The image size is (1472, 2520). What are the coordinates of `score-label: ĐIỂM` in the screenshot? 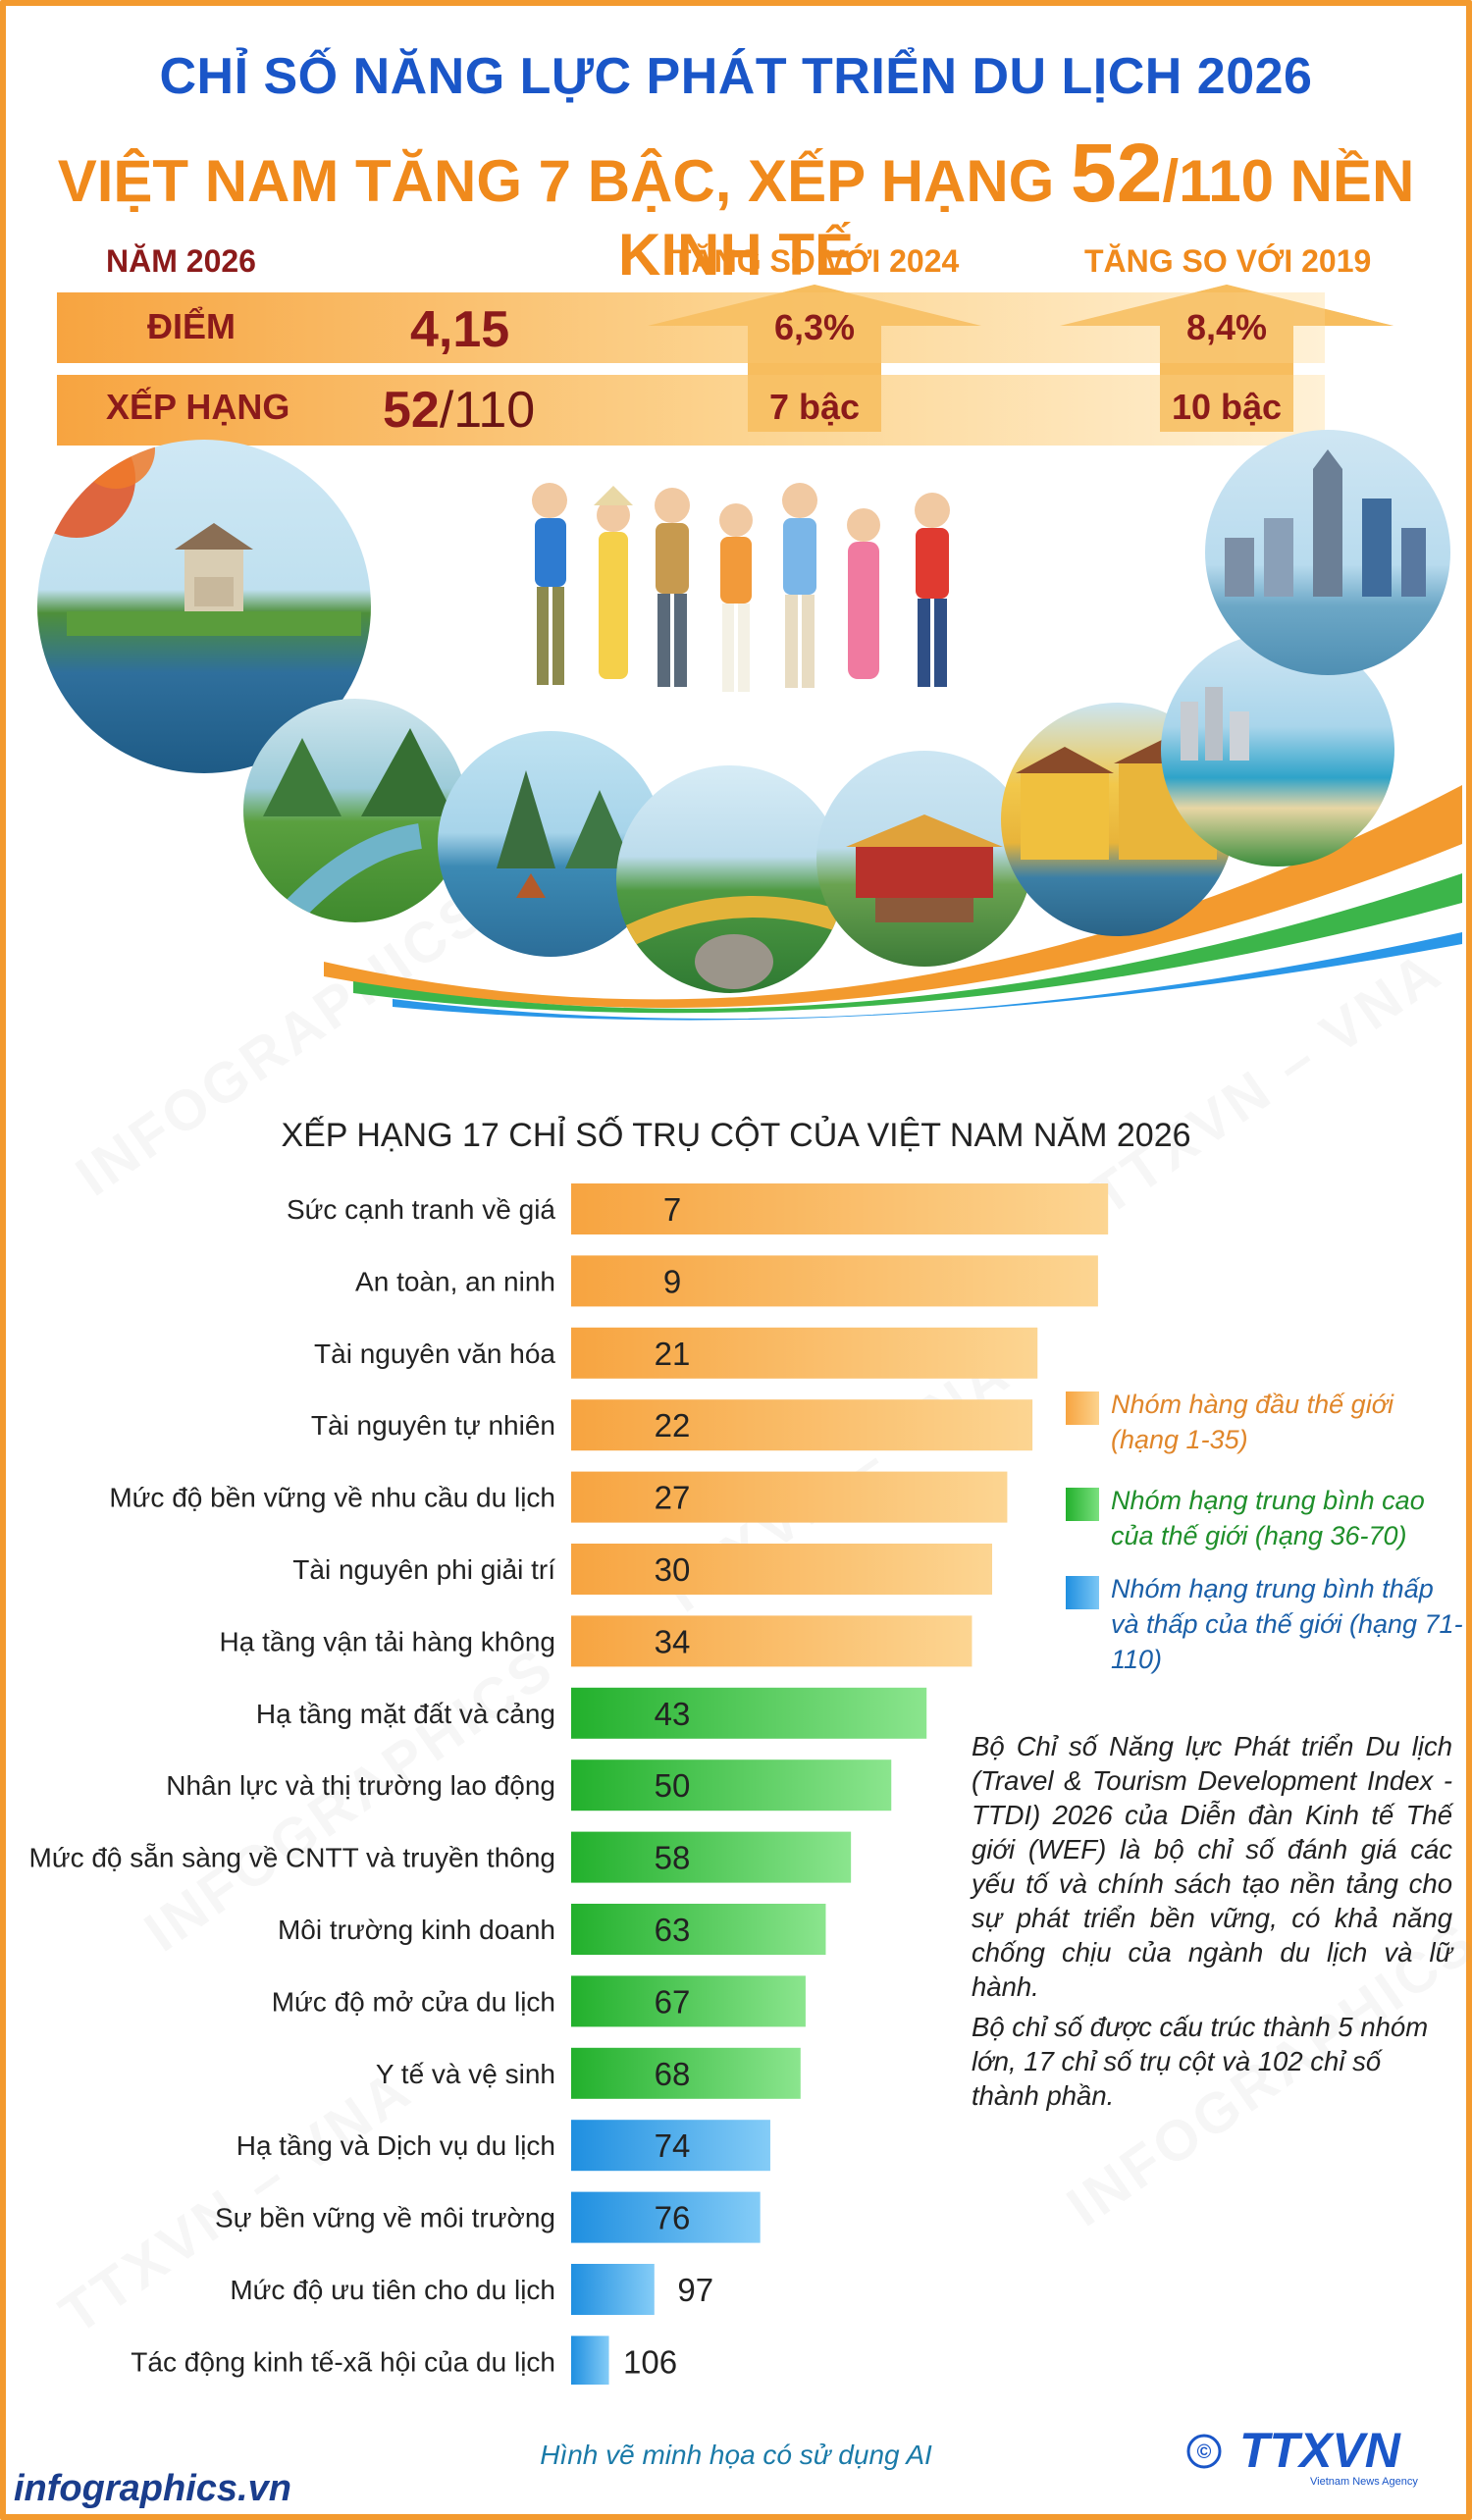 It's located at (191, 326).